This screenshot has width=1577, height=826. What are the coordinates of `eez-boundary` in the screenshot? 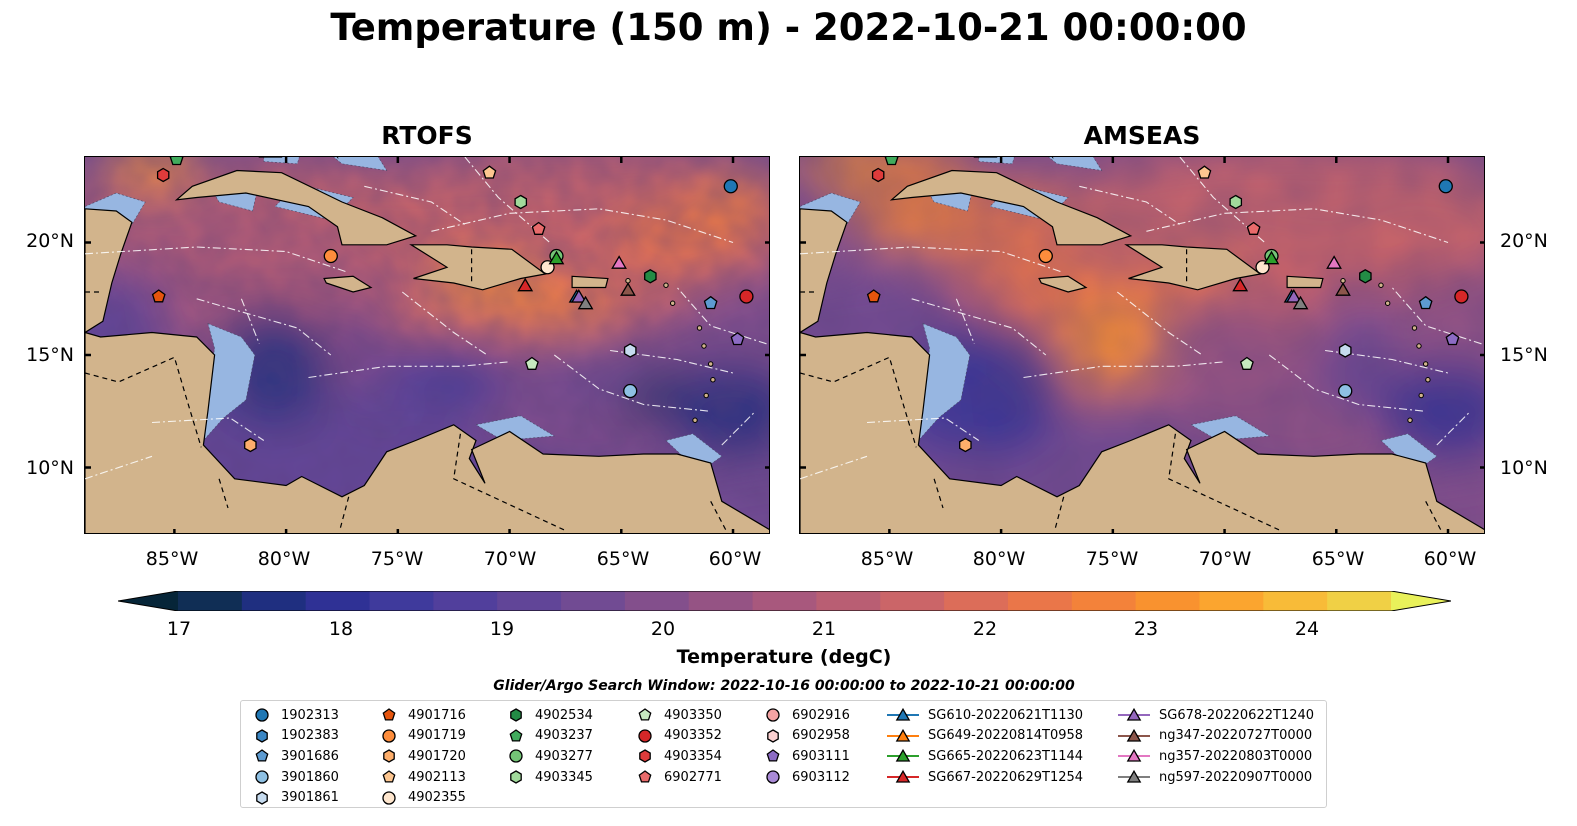 It's located at (409, 370).